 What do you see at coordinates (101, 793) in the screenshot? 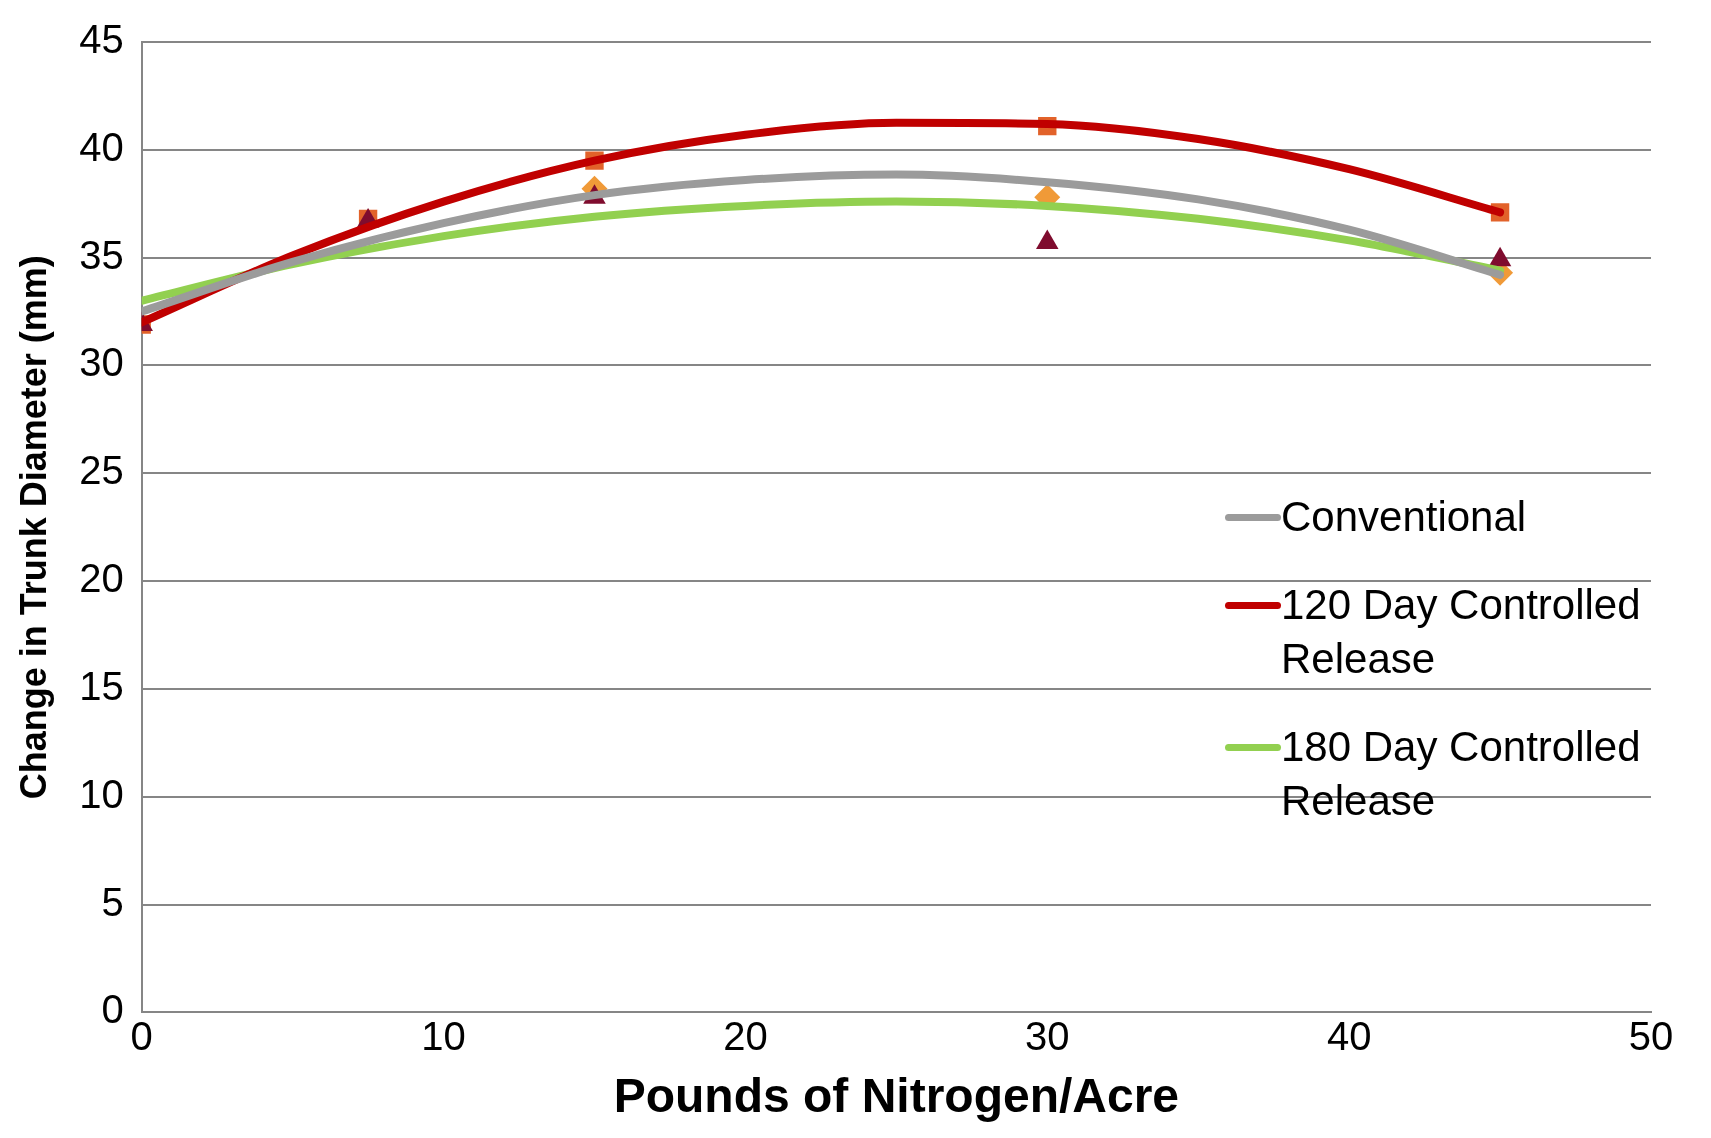
I see `y-tick-label: 10` at bounding box center [101, 793].